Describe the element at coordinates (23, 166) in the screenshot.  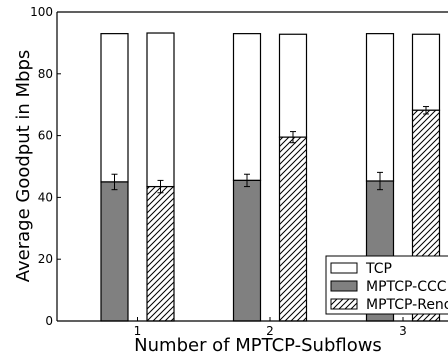
I see `y-axis-label: Average Goodput in Mbps` at that location.